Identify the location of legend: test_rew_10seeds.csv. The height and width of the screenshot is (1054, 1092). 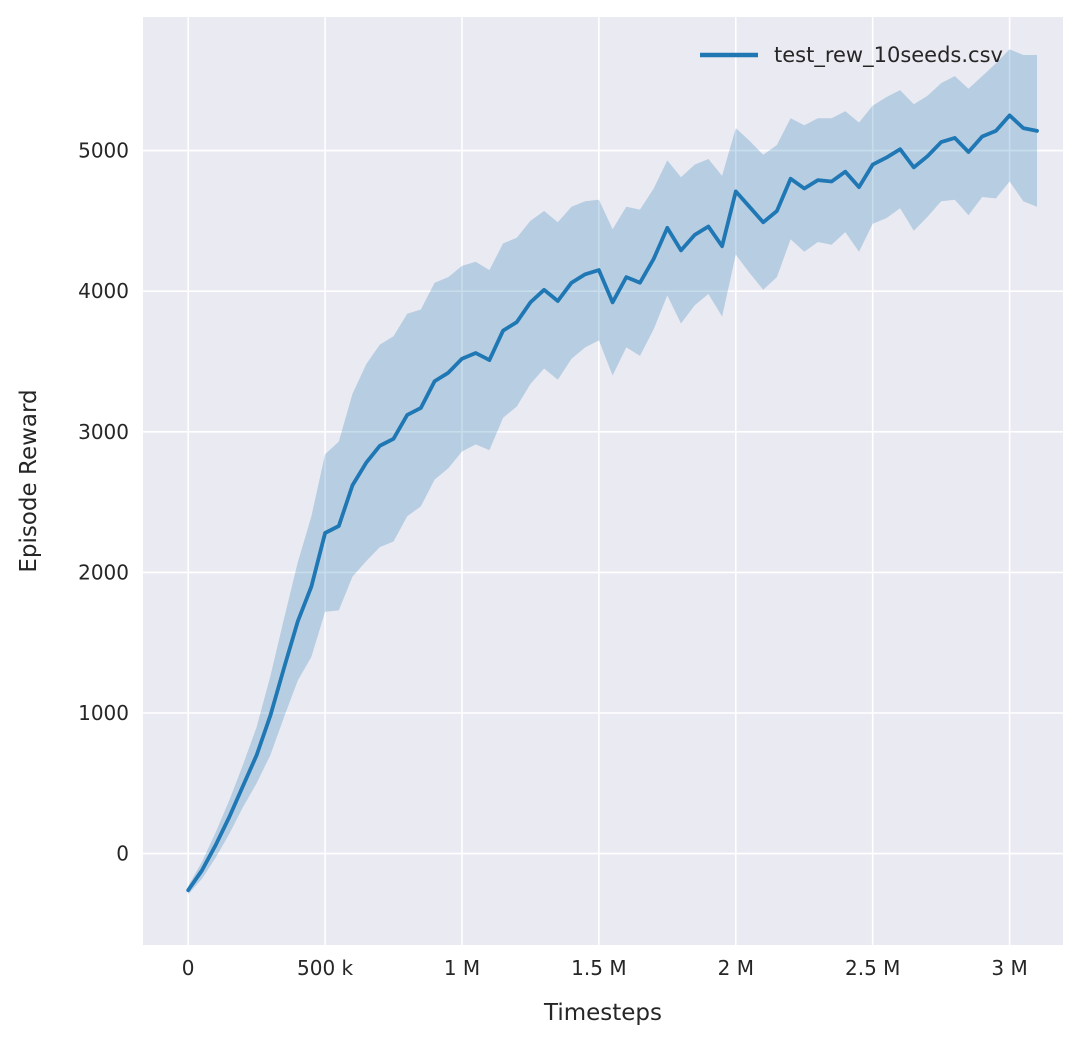
(851, 55).